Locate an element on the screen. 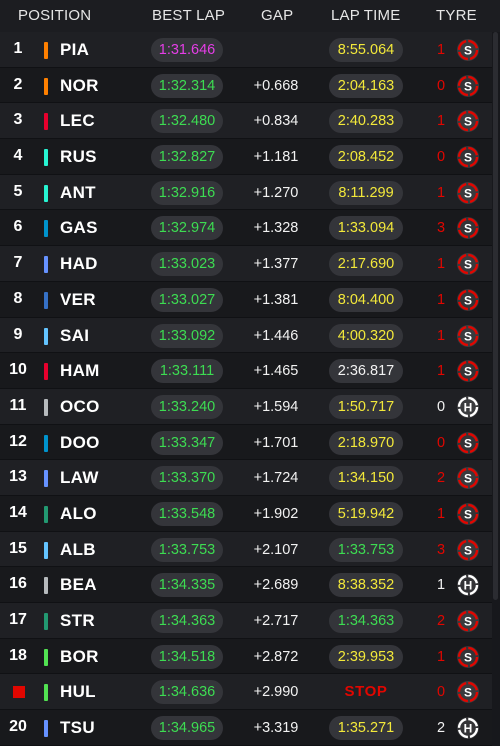 The height and width of the screenshot is (746, 500). position-number: 6 is located at coordinates (18, 227).